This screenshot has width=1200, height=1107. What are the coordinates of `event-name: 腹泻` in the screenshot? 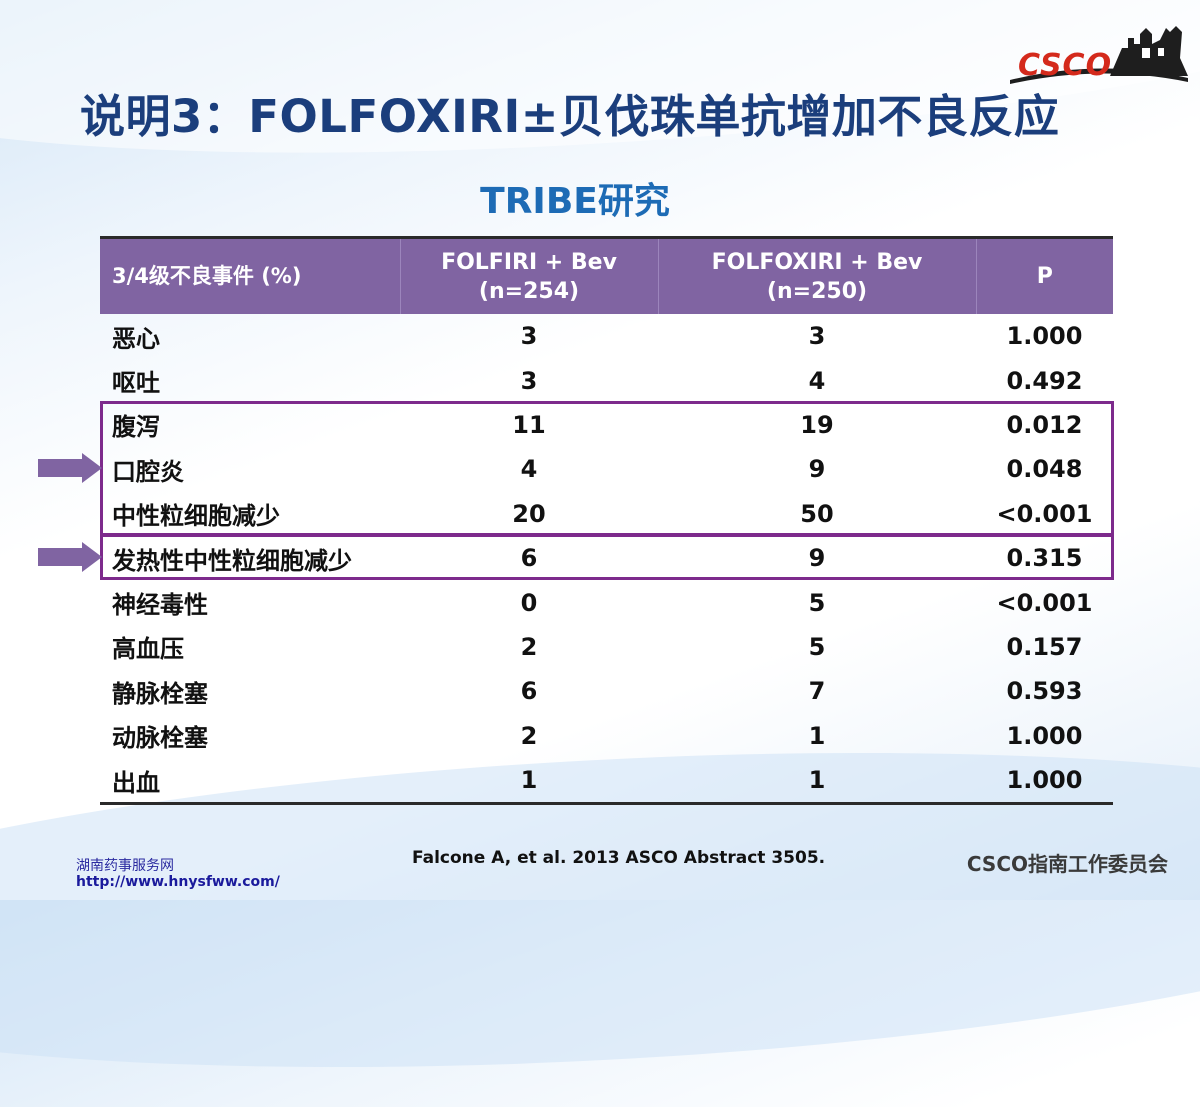 It's located at (136, 427).